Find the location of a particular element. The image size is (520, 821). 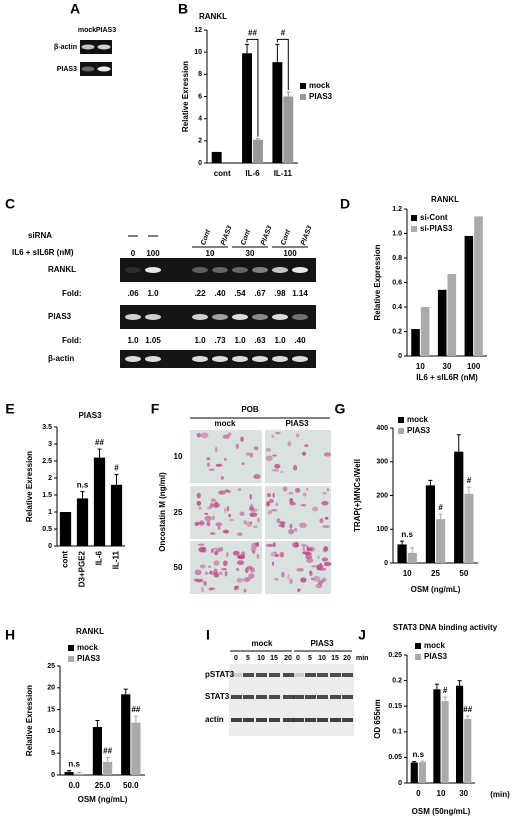

column-label: mock is located at coordinates (225, 423).